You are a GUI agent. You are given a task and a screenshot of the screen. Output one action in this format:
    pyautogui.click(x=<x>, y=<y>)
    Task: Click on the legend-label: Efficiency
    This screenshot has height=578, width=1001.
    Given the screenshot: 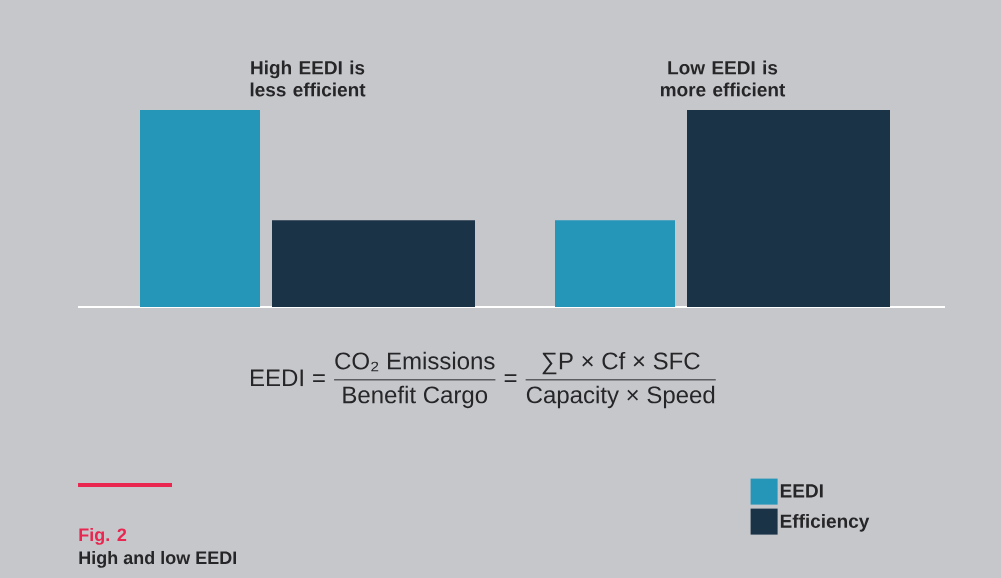 What is the action you would take?
    pyautogui.click(x=825, y=522)
    